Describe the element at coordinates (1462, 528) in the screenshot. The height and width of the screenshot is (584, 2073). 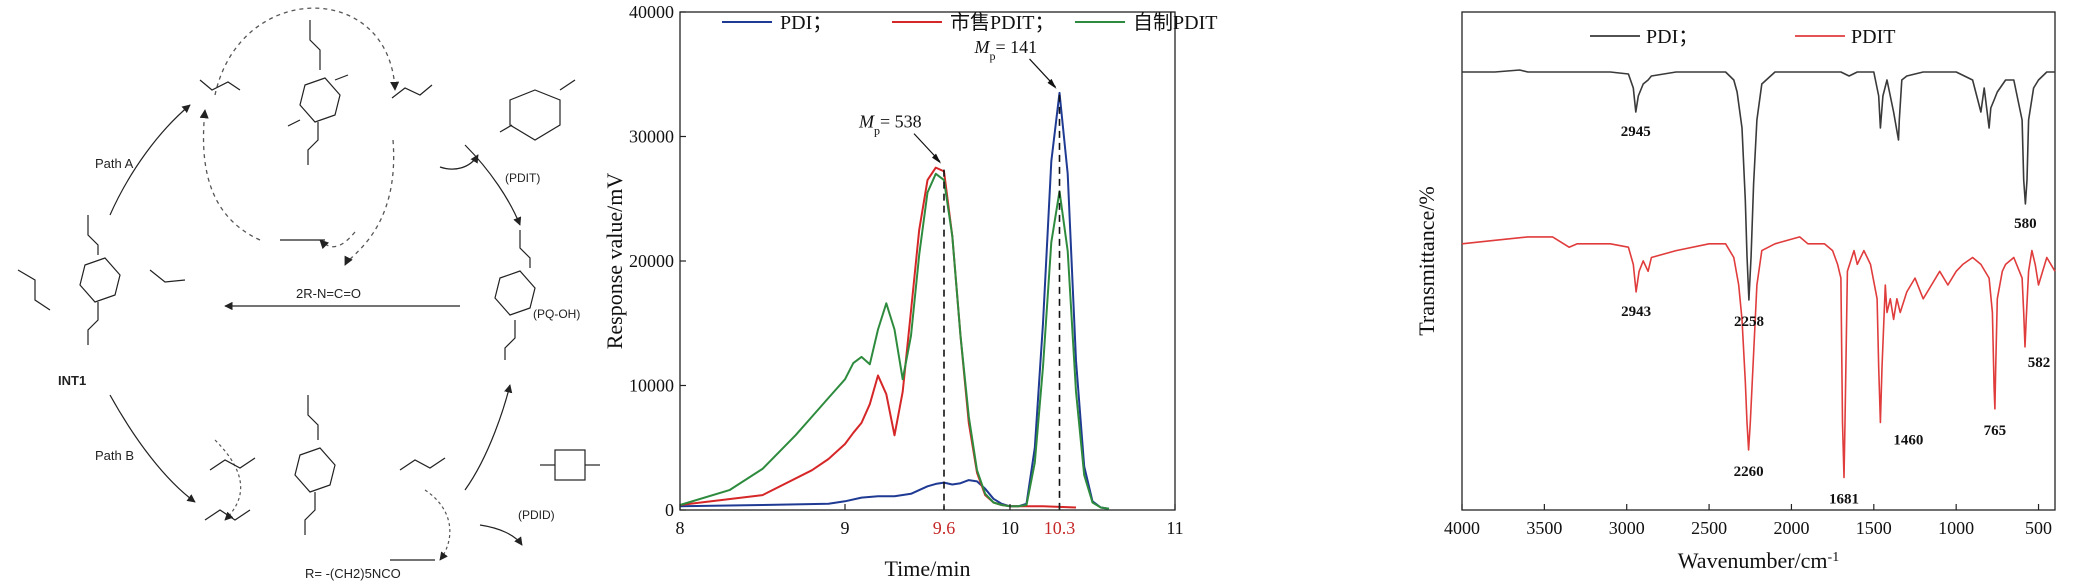
I see `ir-x-tick-label-0: 4000` at that location.